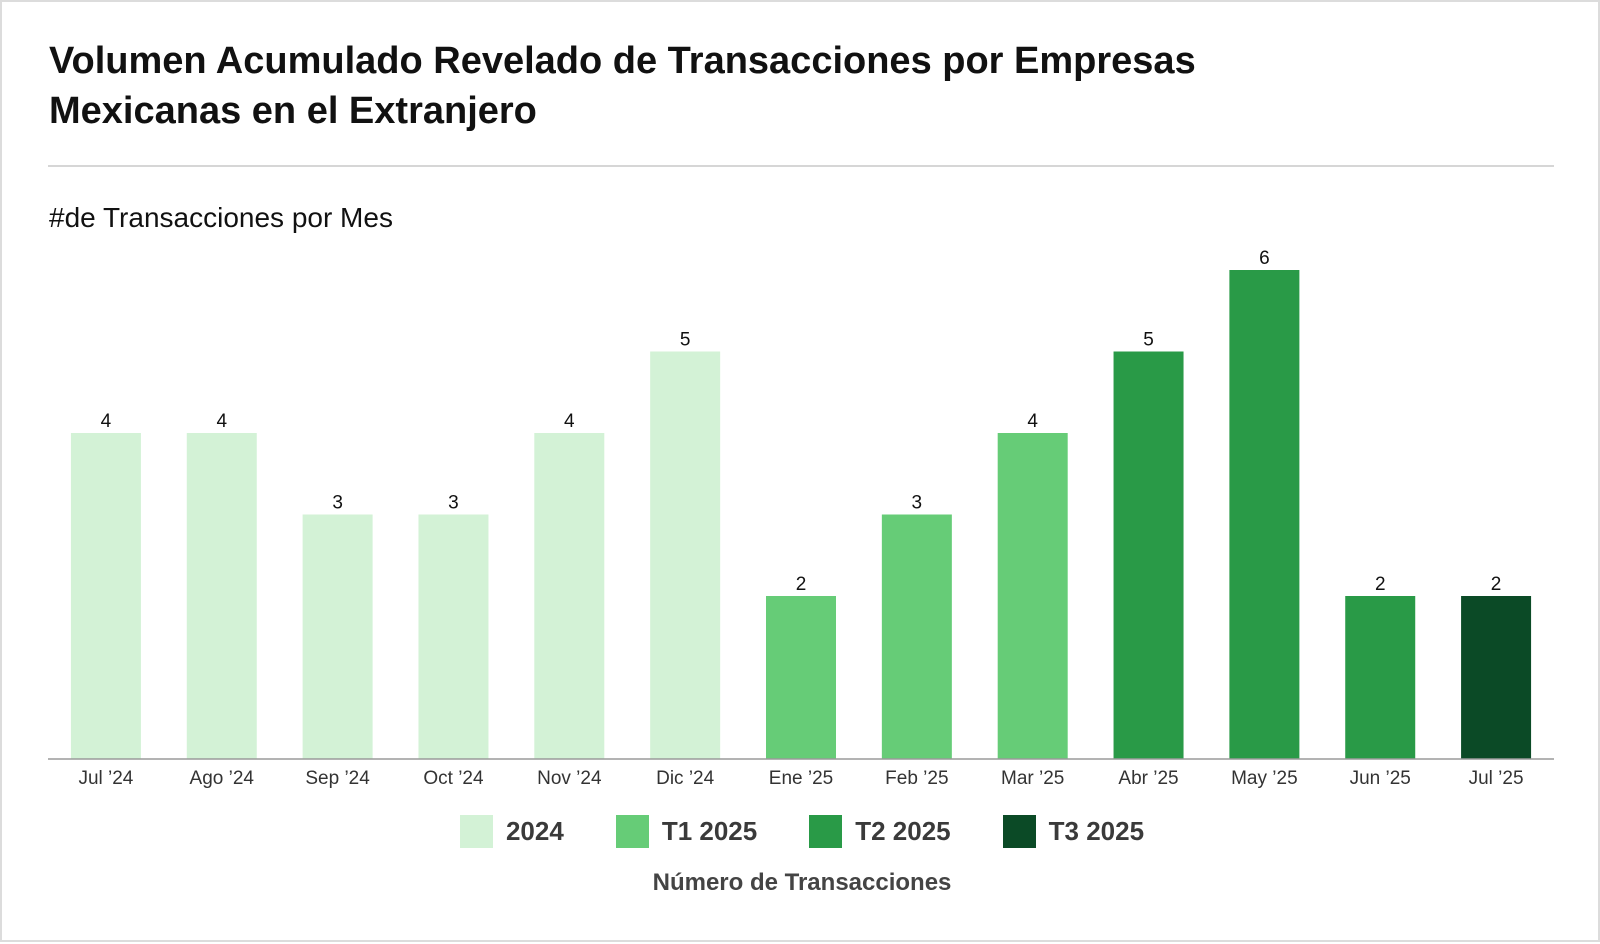  Describe the element at coordinates (801, 831) in the screenshot. I see `chart-legend: 2024 T1 2025 T2 2025 T3 2025` at that location.